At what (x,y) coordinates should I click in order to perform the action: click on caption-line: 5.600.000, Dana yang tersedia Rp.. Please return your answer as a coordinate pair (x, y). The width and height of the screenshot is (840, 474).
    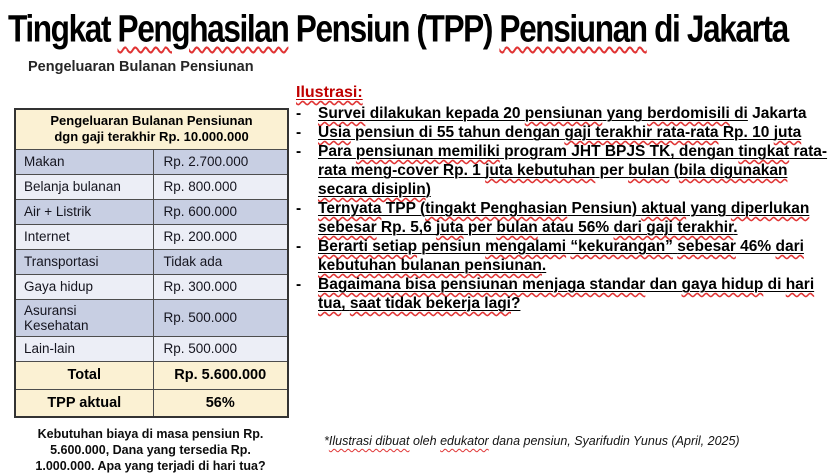
    Looking at the image, I should click on (150, 450).